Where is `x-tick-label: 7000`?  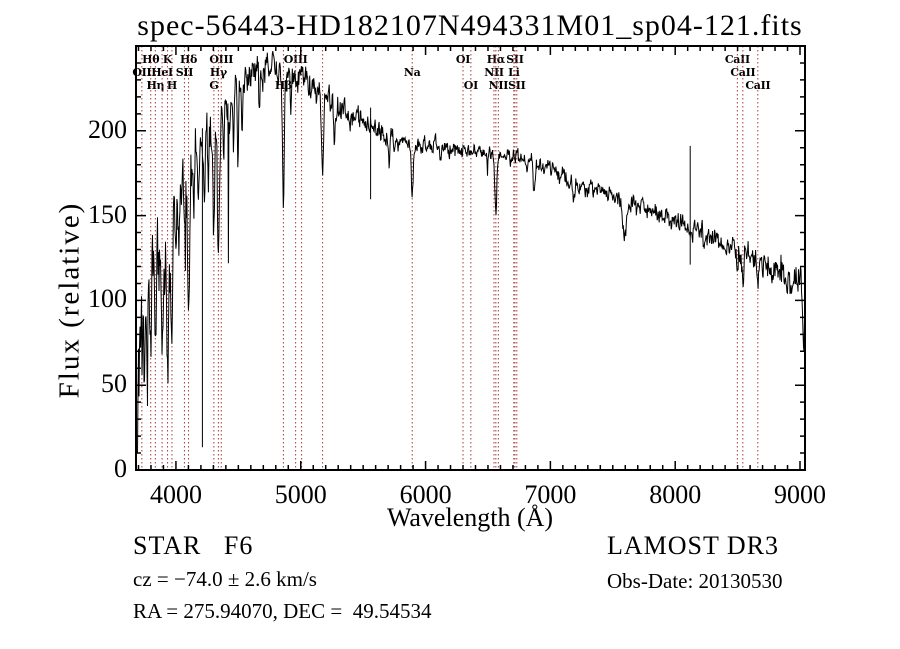
x-tick-label: 7000 is located at coordinates (550, 494).